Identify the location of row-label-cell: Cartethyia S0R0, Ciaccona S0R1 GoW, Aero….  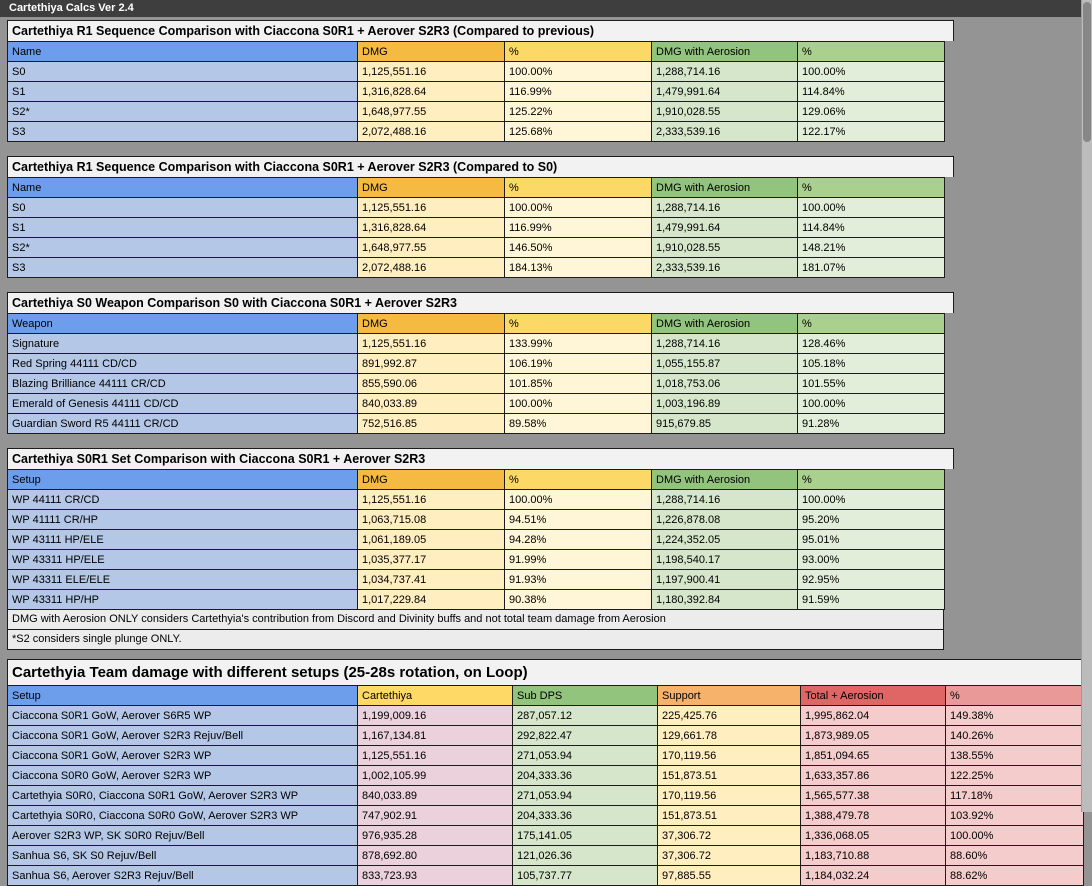
(182, 795).